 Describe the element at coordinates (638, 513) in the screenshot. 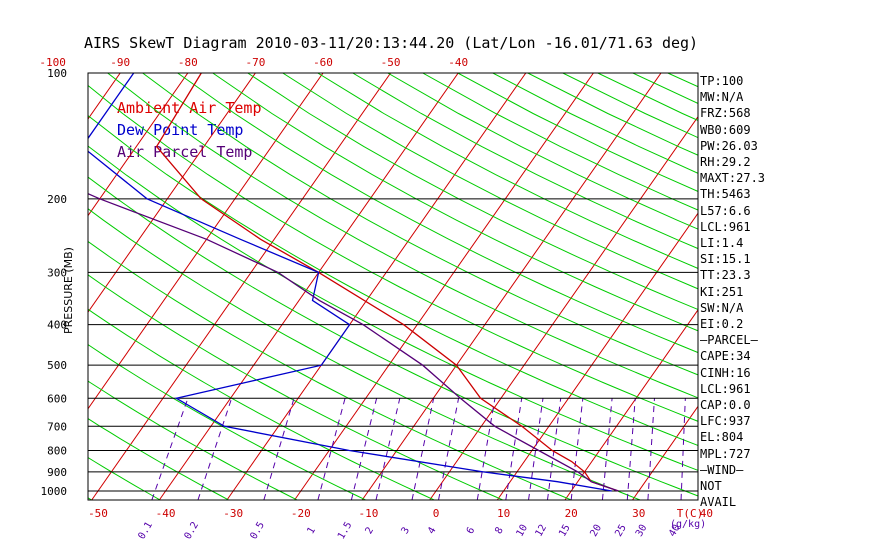

I see `temp-bottom-tick-label: 30` at that location.